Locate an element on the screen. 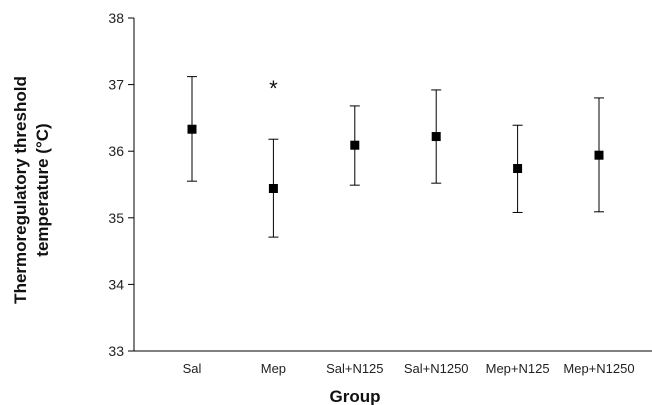 The width and height of the screenshot is (652, 405). x-tick-label-0: Sal is located at coordinates (192, 368).